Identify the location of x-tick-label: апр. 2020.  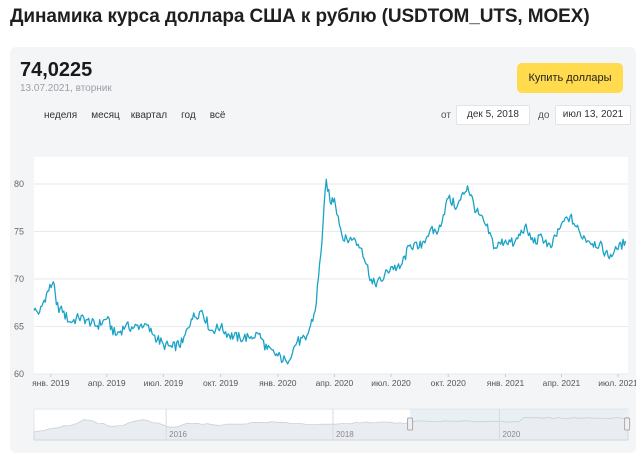
(335, 383).